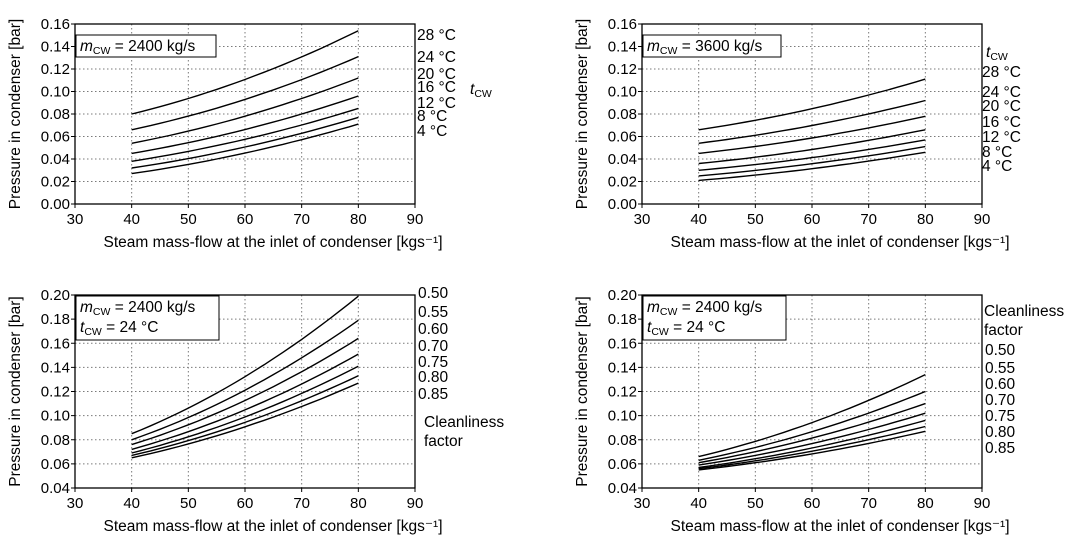 This screenshot has height=538, width=1065. I want to click on series-label: 24 °C, so click(436, 57).